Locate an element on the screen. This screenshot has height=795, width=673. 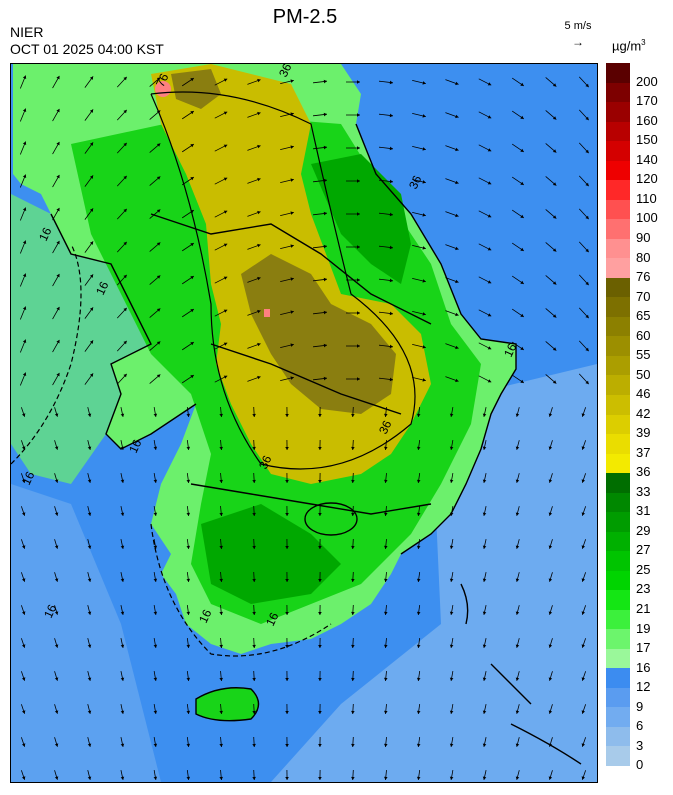
contour-label: 16 is located at coordinates (205, 616).